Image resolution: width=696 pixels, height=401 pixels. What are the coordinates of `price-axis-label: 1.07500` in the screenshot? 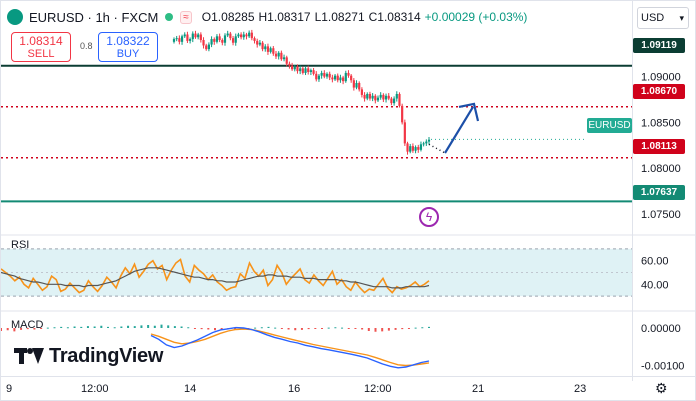 It's located at (661, 215).